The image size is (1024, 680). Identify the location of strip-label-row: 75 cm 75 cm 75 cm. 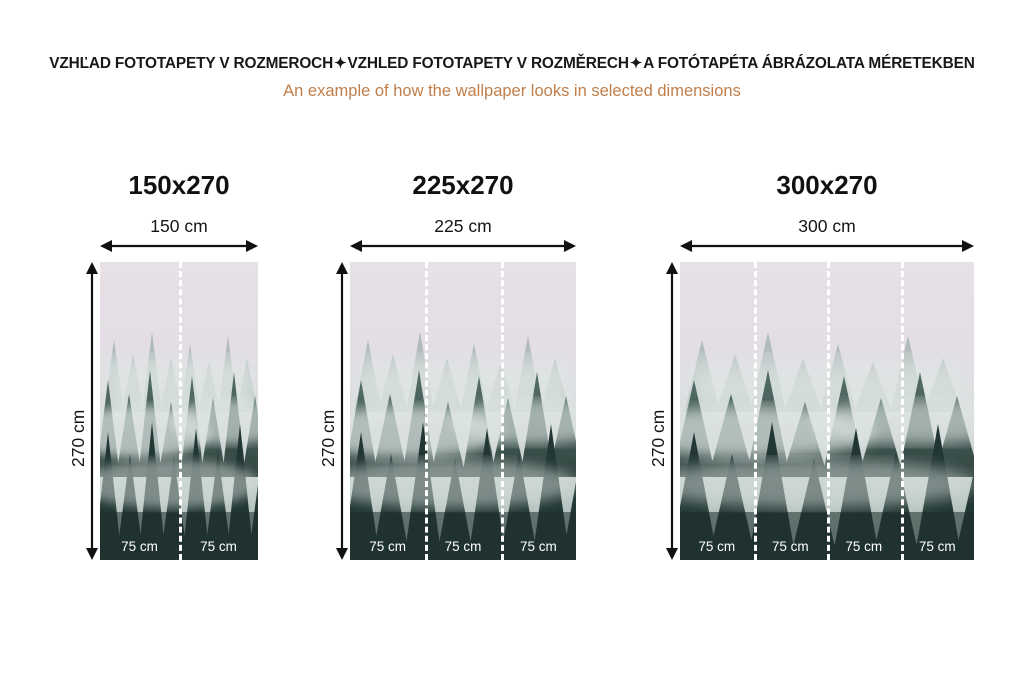
(463, 546).